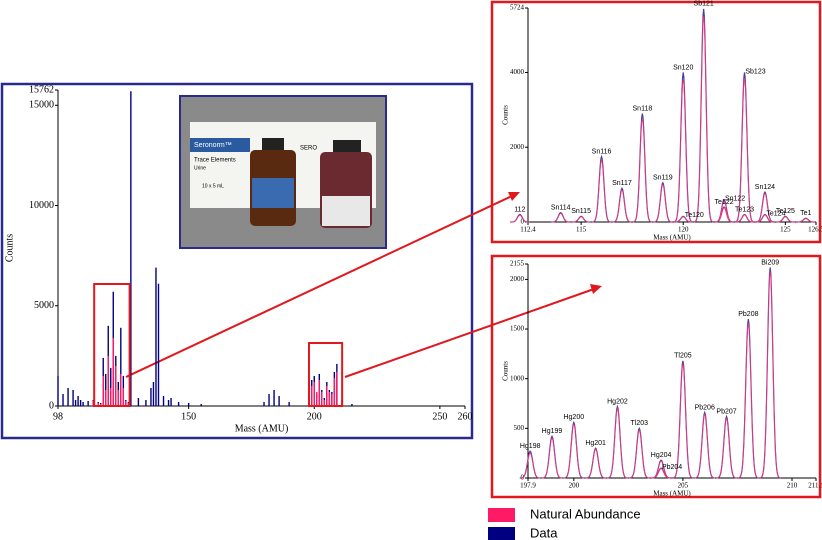 This screenshot has height=540, width=822. What do you see at coordinates (469, 333) in the screenshot?
I see `arrow` at bounding box center [469, 333].